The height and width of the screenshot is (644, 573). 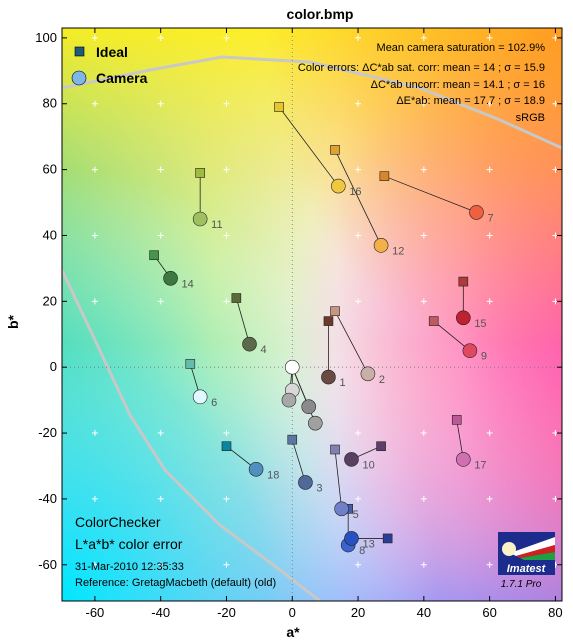 I want to click on legend: Ideal Camera, so click(x=109, y=65).